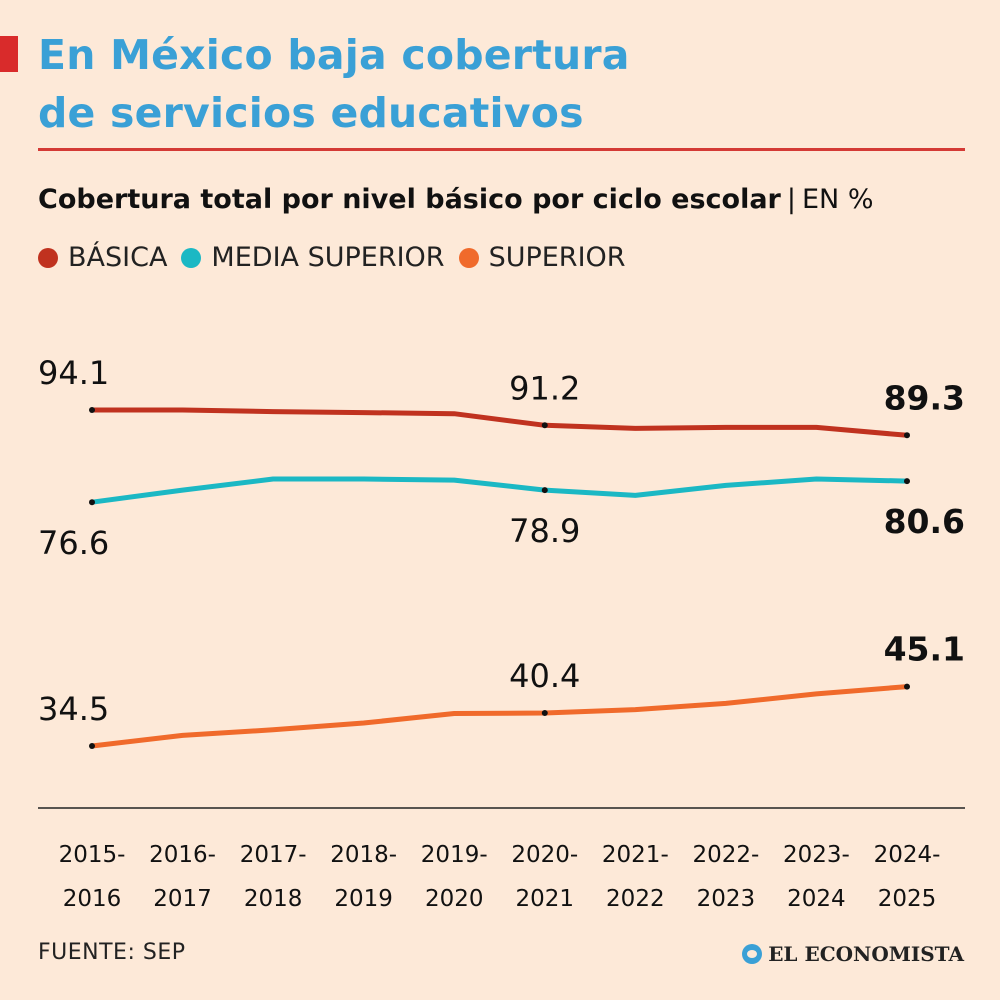  I want to click on x-tick-label-8-0: 2023-, so click(816, 855).